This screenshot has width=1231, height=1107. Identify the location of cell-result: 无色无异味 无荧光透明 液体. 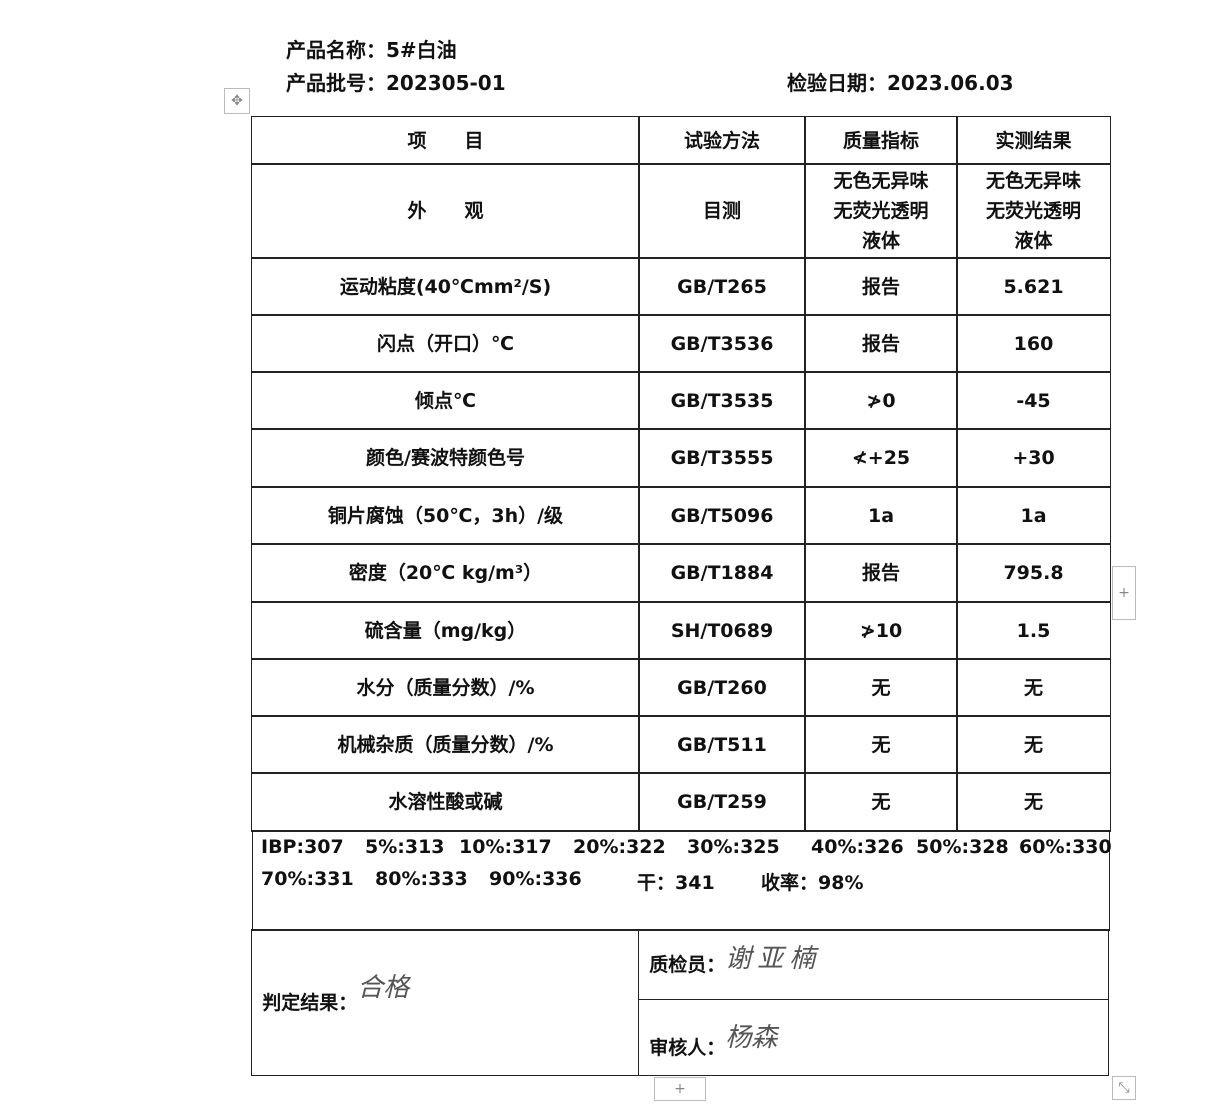
(1033, 211).